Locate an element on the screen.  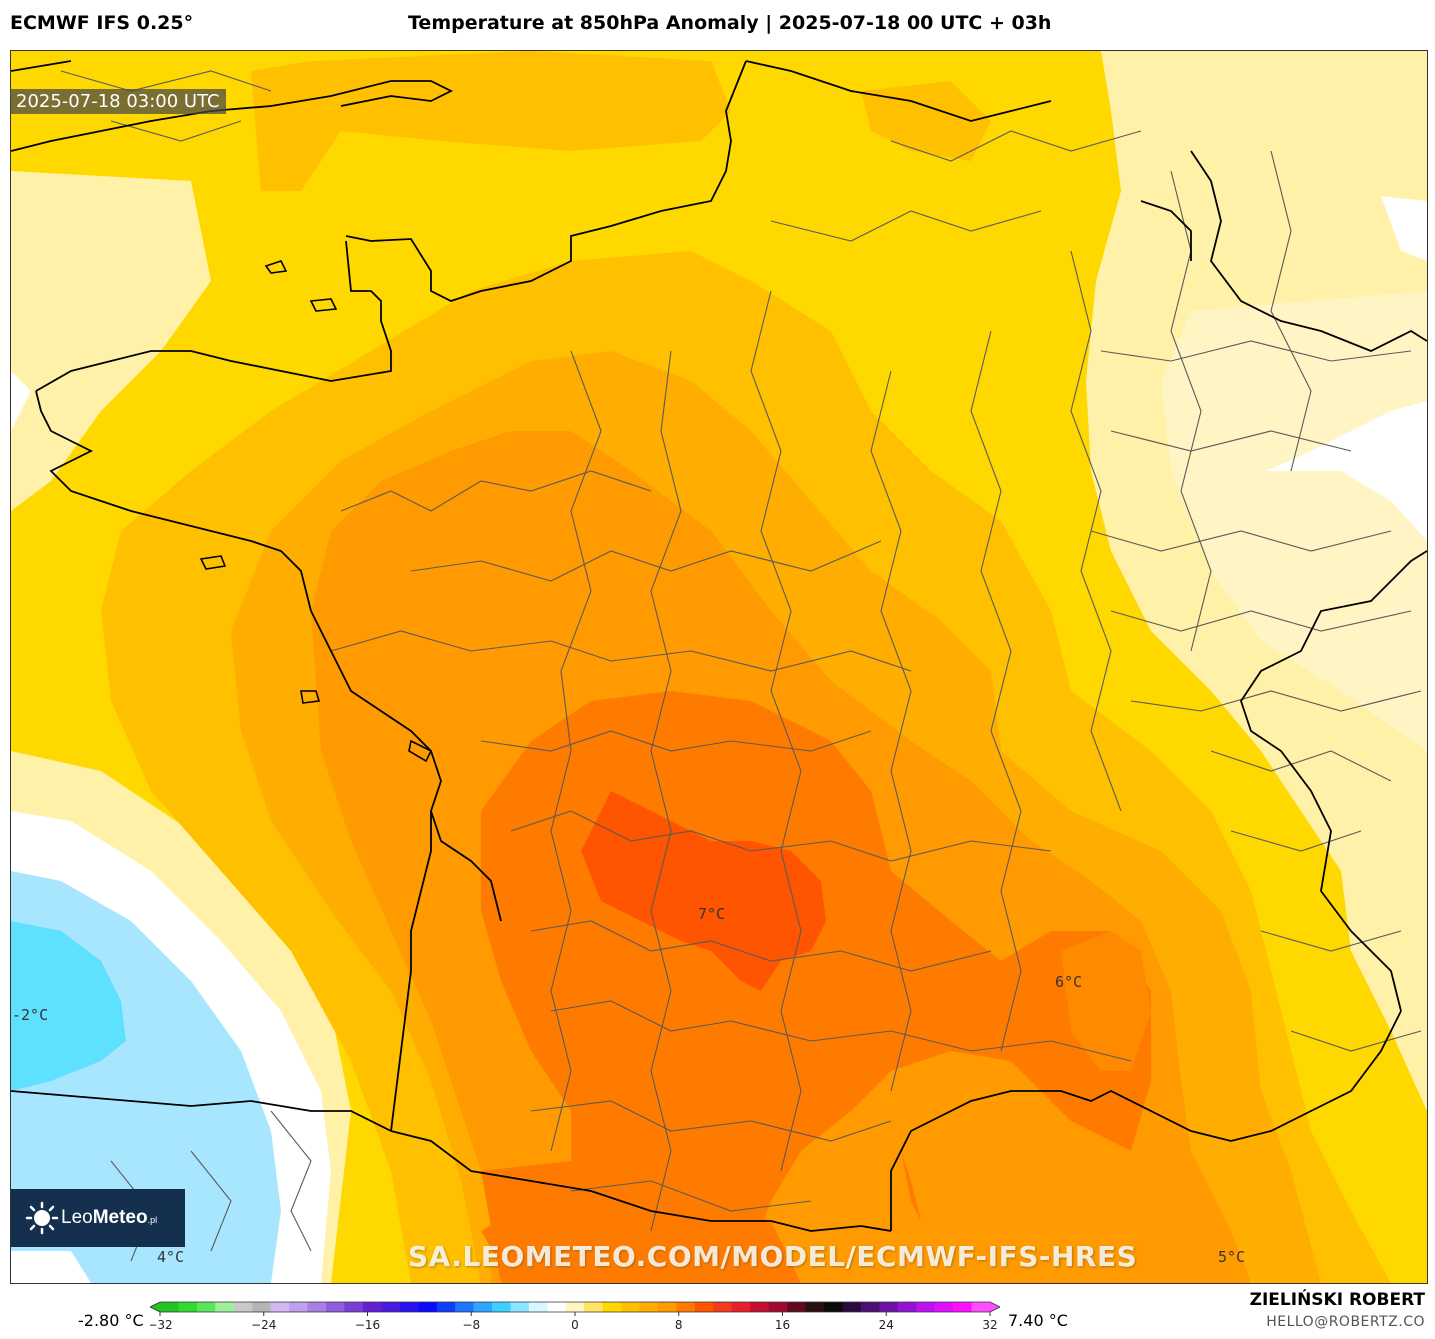
model-name: ECMWF IFS 0.25° is located at coordinates (102, 23).